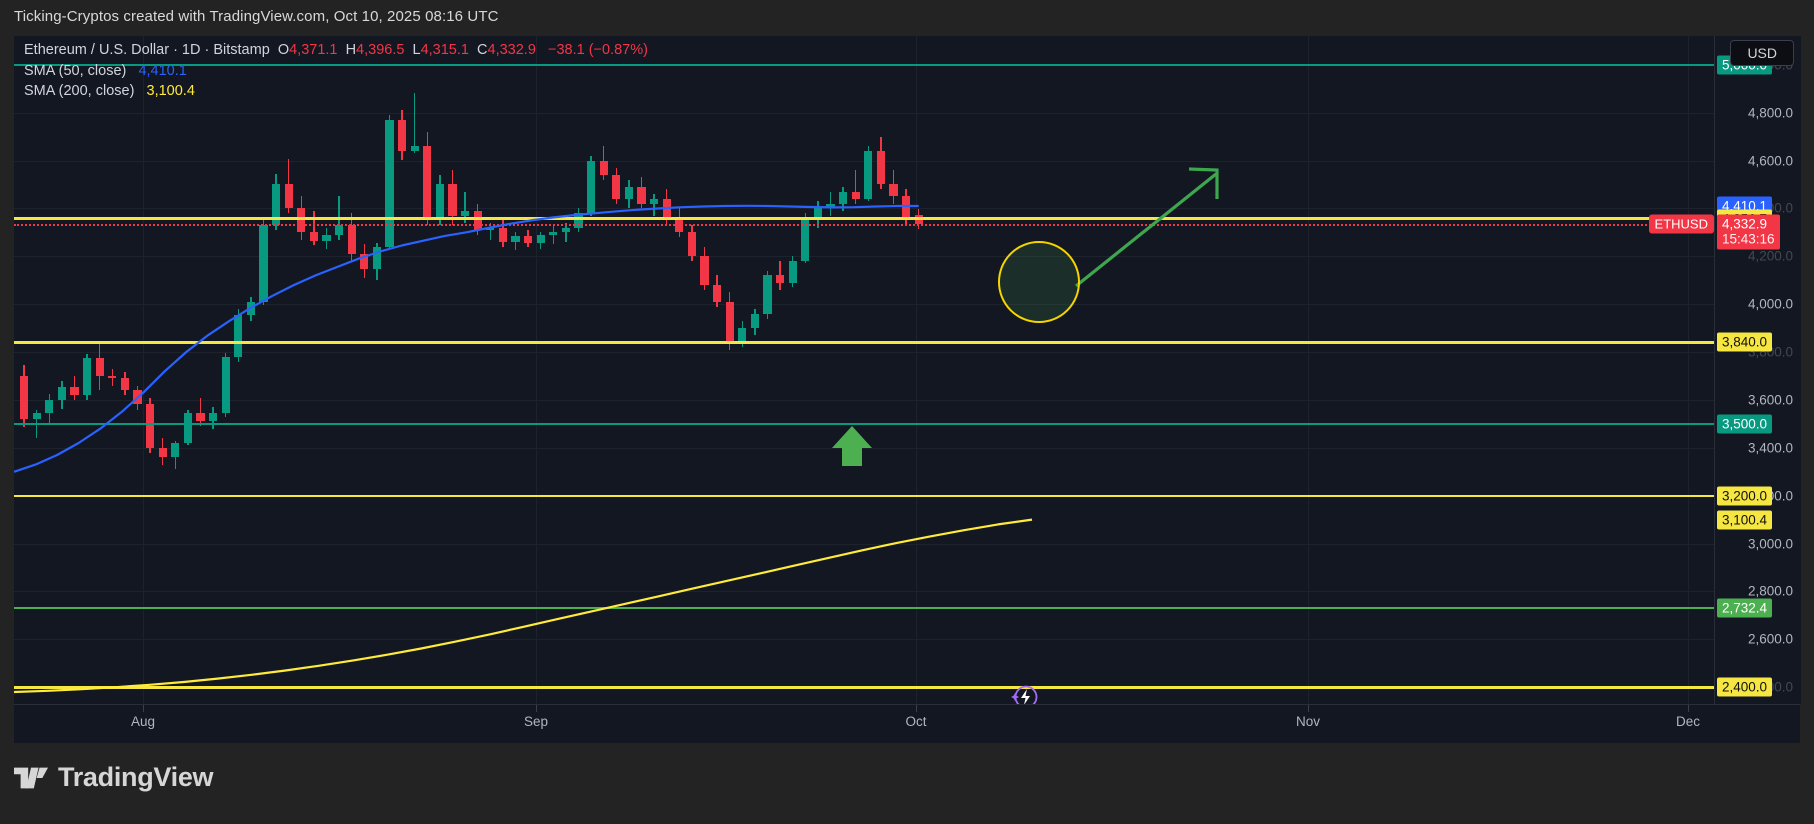  Describe the element at coordinates (1024, 694) in the screenshot. I see `news-spark-icon` at that location.